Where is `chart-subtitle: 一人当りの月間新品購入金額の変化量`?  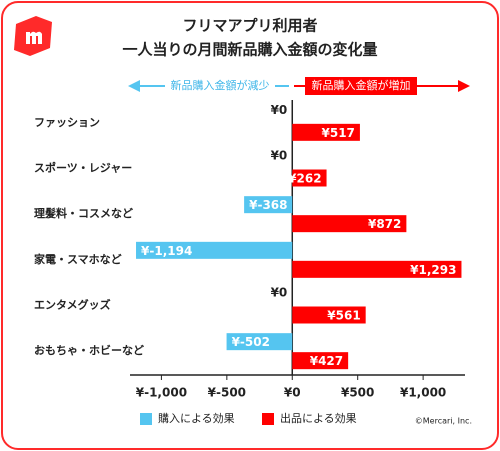
chart-subtitle: 一人当りの月間新品購入金額の変化量 is located at coordinates (249, 50).